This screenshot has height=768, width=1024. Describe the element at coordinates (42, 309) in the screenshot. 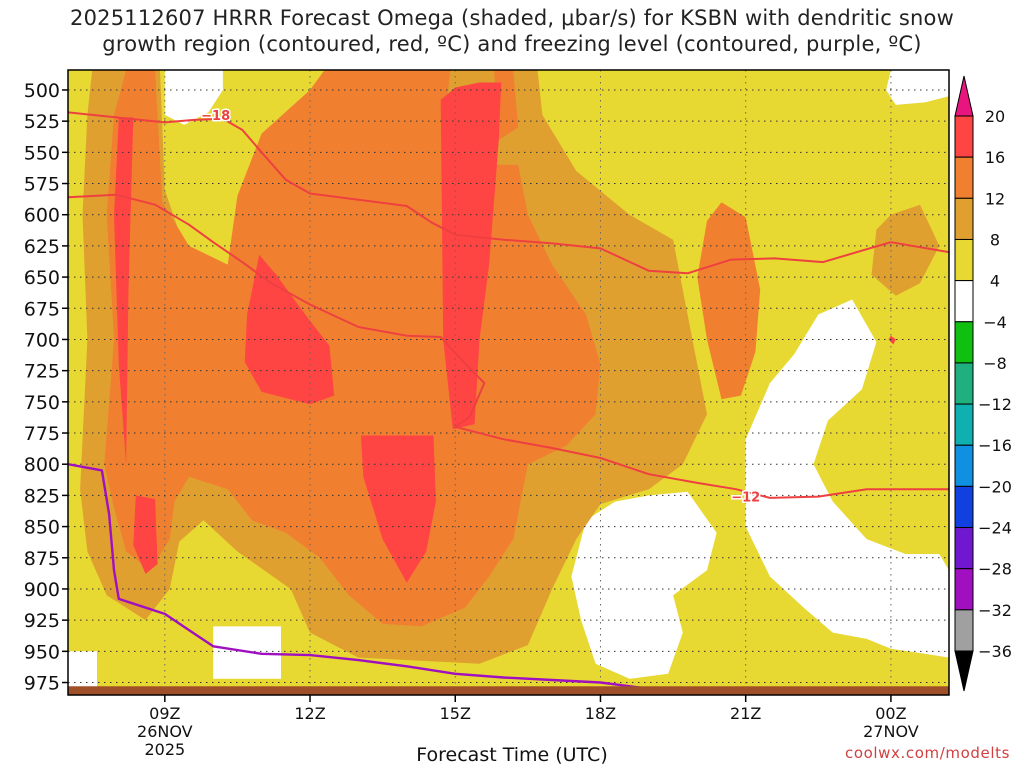

I see `y-tick-label-7: 675` at that location.